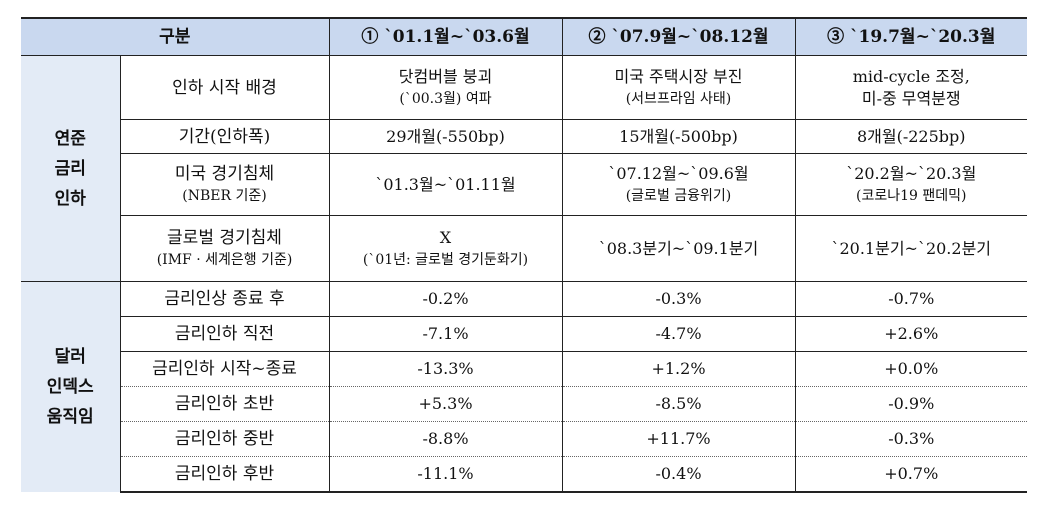  What do you see at coordinates (445, 259) in the screenshot?
I see `cell-line: (`01년: 글로벌 경기둔화기)` at bounding box center [445, 259].